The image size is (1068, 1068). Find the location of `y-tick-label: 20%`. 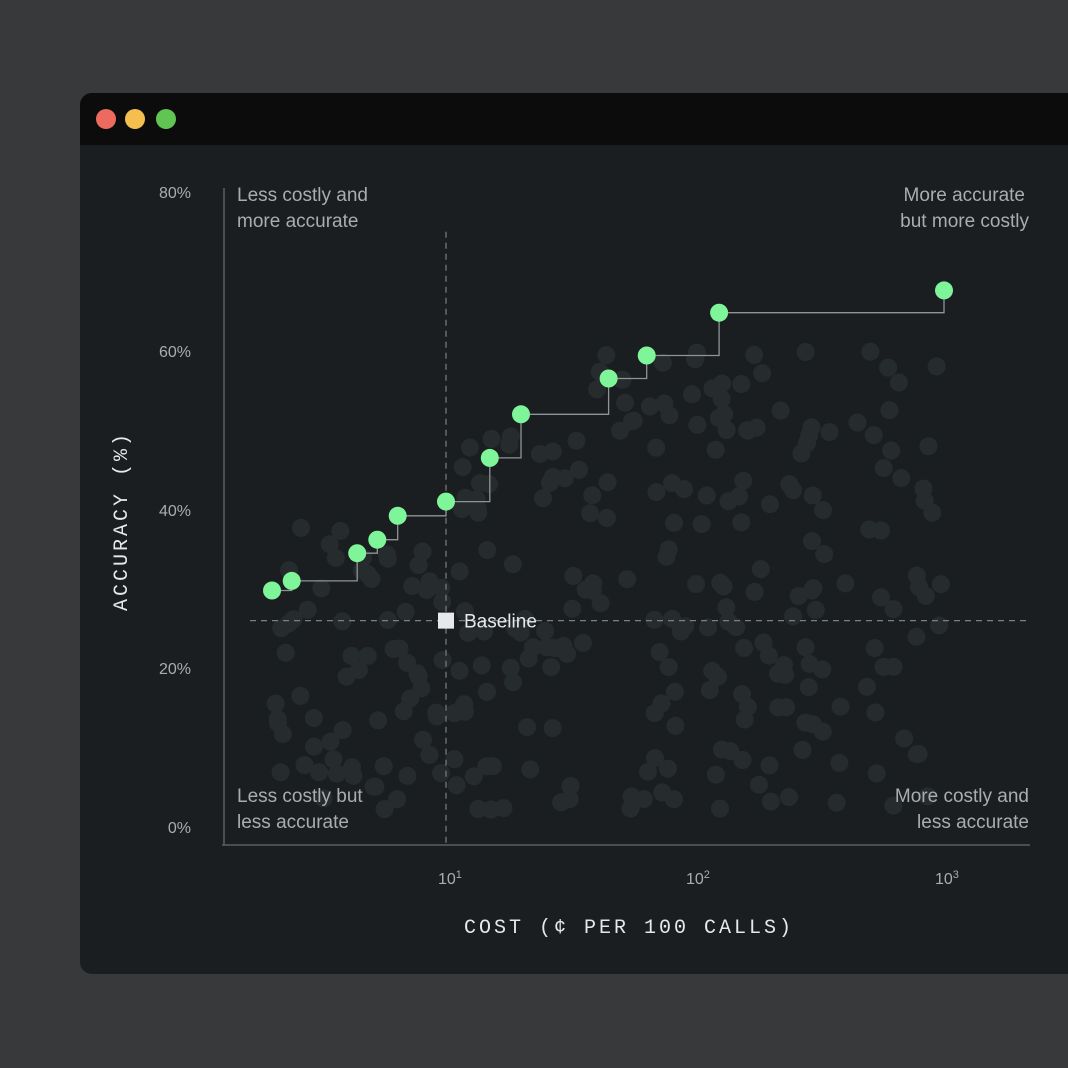

y-tick-label: 20% is located at coordinates (175, 669).